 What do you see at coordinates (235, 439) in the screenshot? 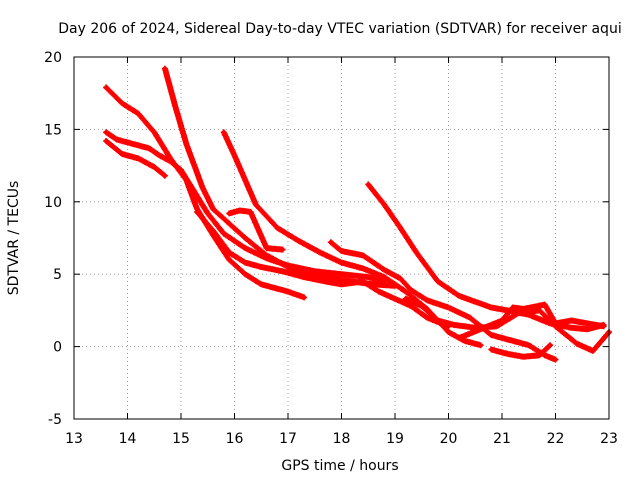
I see `x-tick-label: 16` at bounding box center [235, 439].